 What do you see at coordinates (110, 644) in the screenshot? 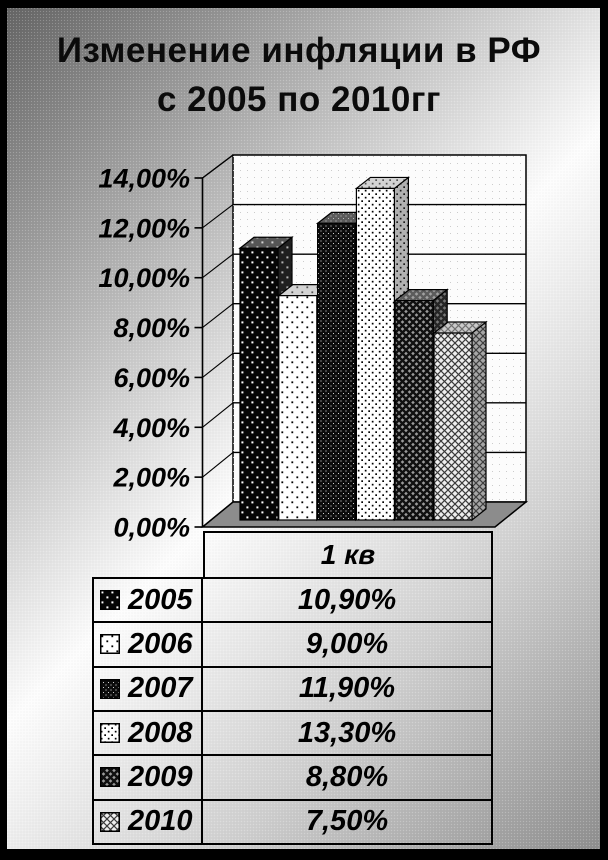
I see `legend-swatch-2006` at bounding box center [110, 644].